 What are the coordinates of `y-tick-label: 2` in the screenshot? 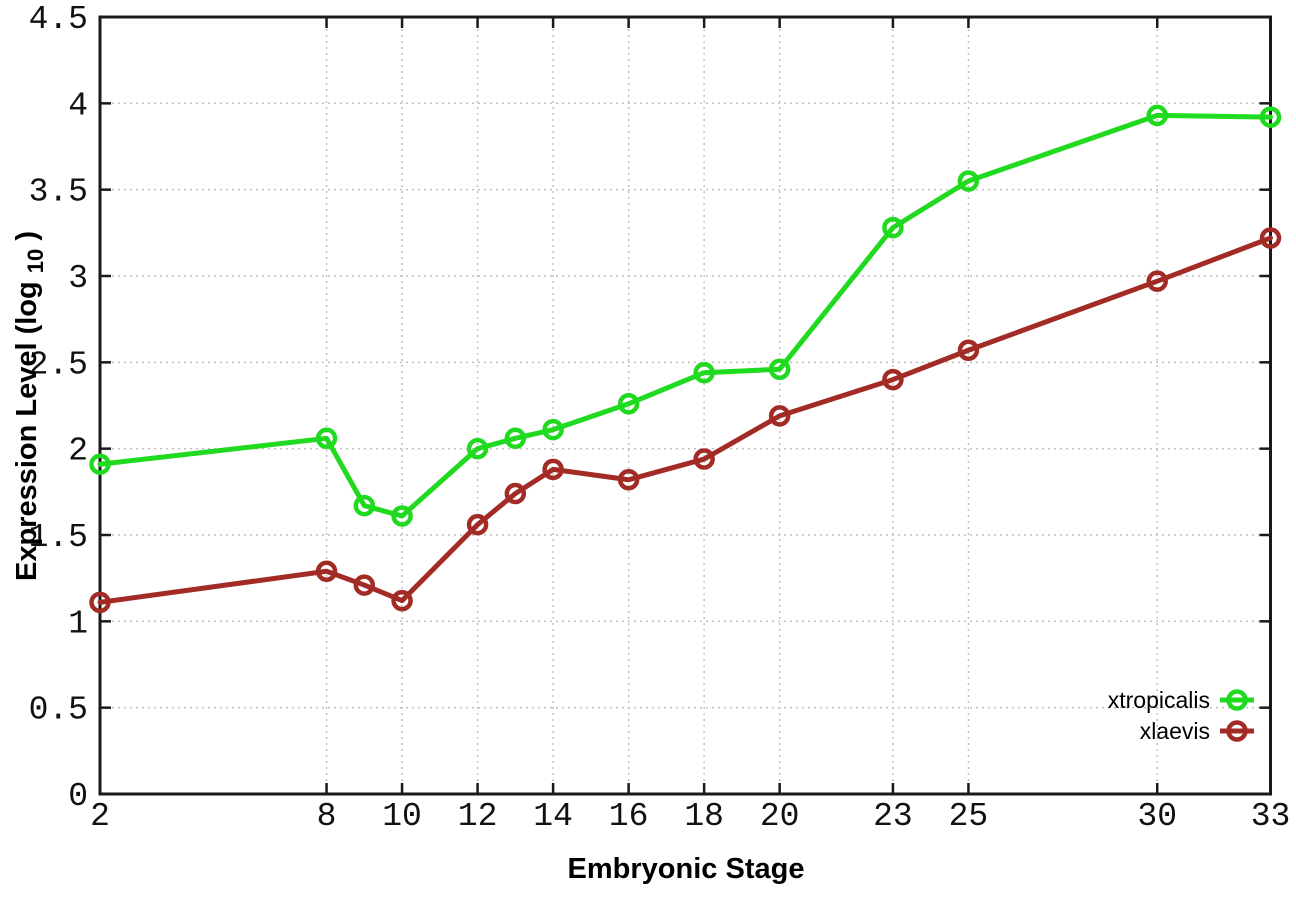 It's located at (78, 451).